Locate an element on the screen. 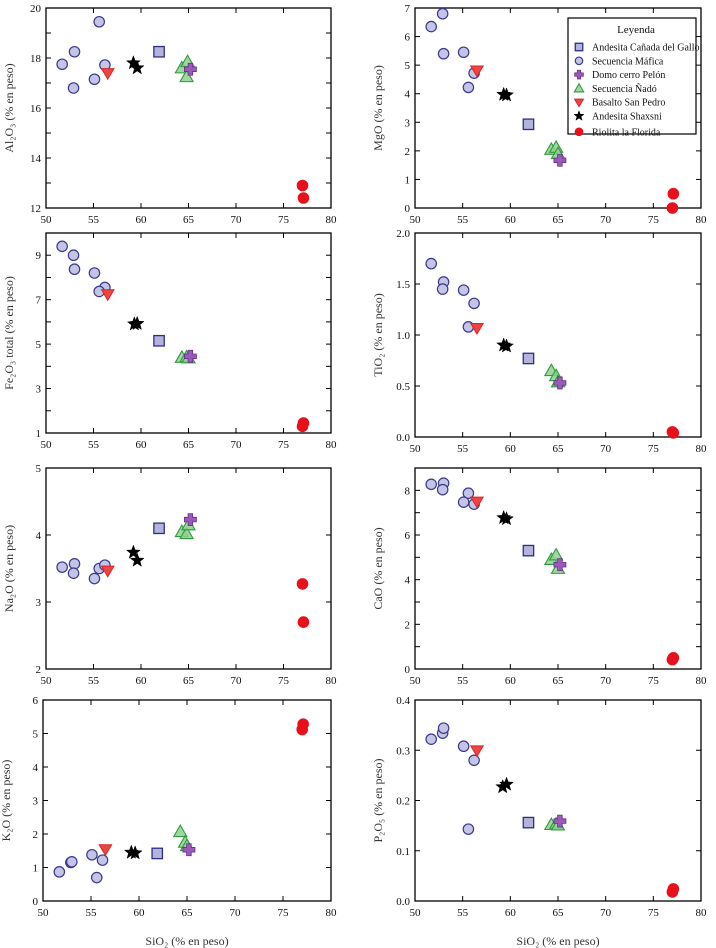 This screenshot has height=948, width=716. y-tick-label: 1.5 is located at coordinates (403, 285).